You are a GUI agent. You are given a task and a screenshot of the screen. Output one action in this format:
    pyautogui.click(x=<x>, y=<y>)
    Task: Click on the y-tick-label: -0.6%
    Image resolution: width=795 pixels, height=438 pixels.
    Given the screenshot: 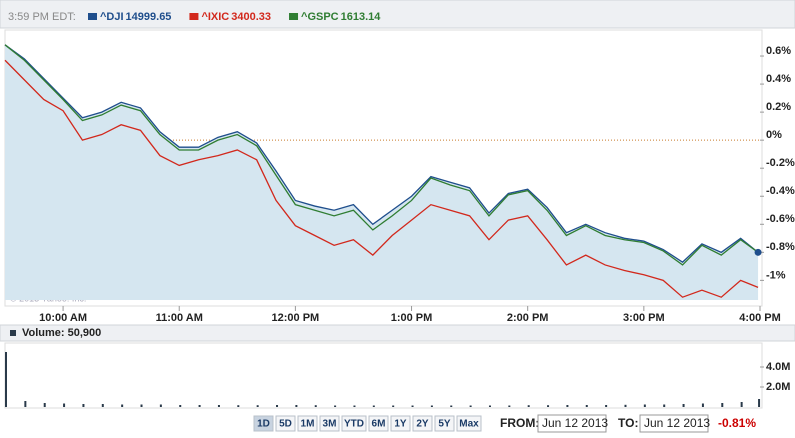 What is the action you would take?
    pyautogui.click(x=780, y=219)
    